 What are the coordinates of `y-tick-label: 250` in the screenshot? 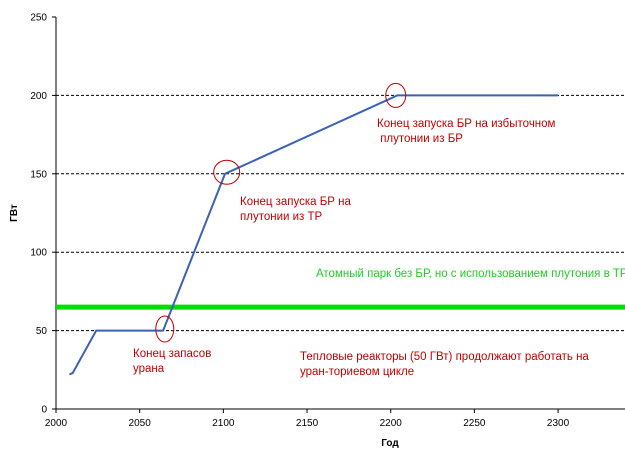 It's located at (38, 18).